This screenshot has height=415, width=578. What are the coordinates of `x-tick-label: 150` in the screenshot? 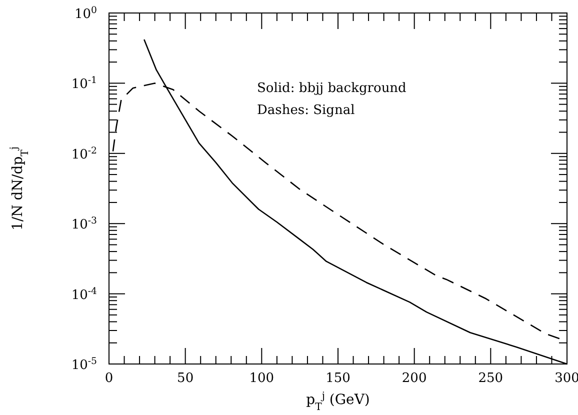 It's located at (338, 378).